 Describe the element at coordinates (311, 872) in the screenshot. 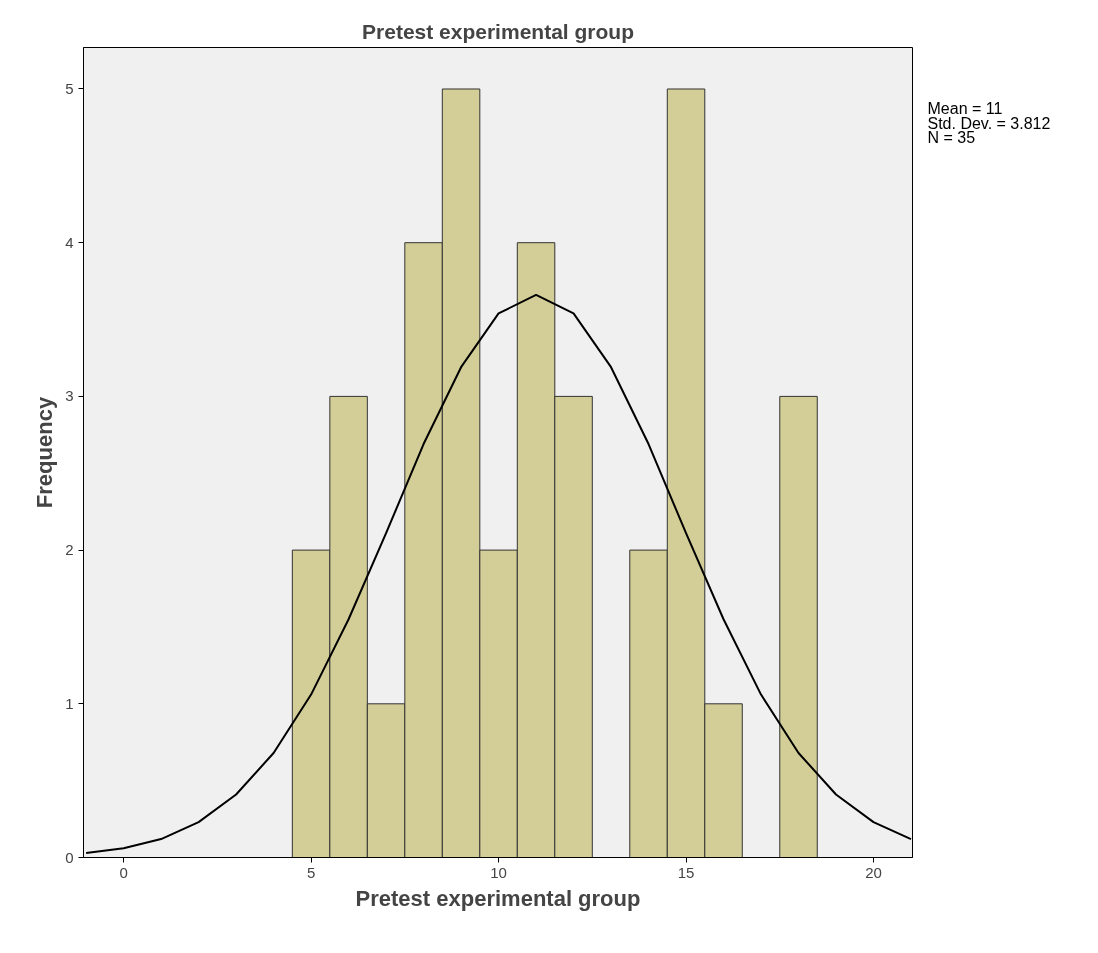

I see `x-tick-label: 5` at that location.